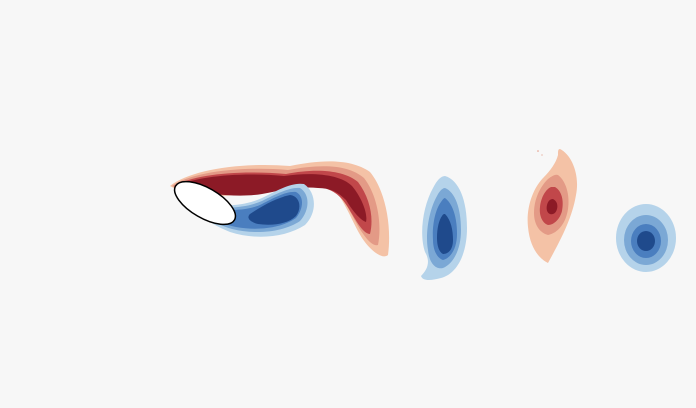 The width and height of the screenshot is (696, 408). Describe the element at coordinates (205, 203) in the screenshot. I see `elliptical-body` at that location.